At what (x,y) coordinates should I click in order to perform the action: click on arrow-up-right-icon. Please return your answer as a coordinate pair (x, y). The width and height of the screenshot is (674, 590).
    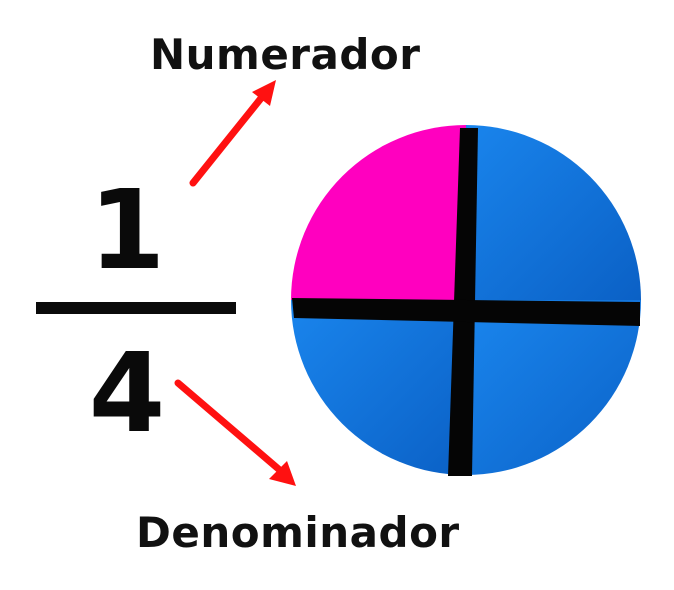
    Looking at the image, I should click on (232, 133).